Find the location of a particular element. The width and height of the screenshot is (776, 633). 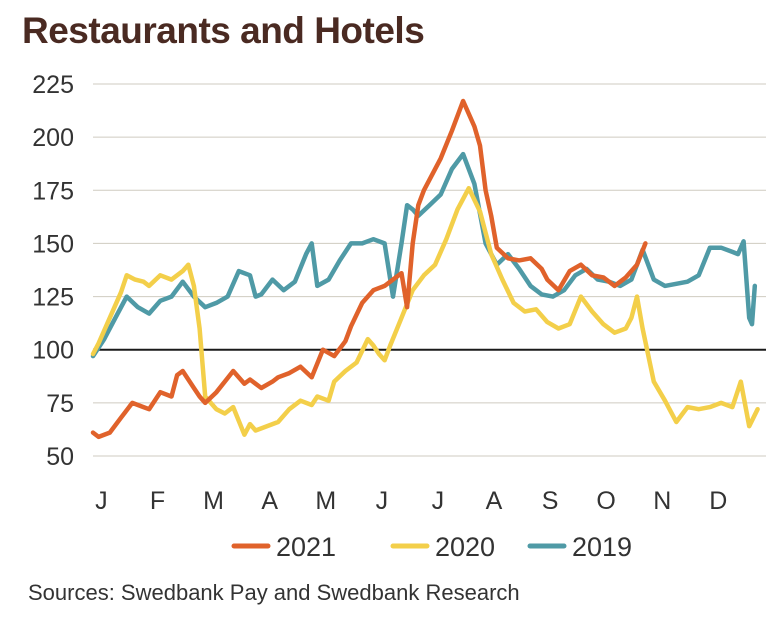

legend-label-2019: 2019 is located at coordinates (602, 547).